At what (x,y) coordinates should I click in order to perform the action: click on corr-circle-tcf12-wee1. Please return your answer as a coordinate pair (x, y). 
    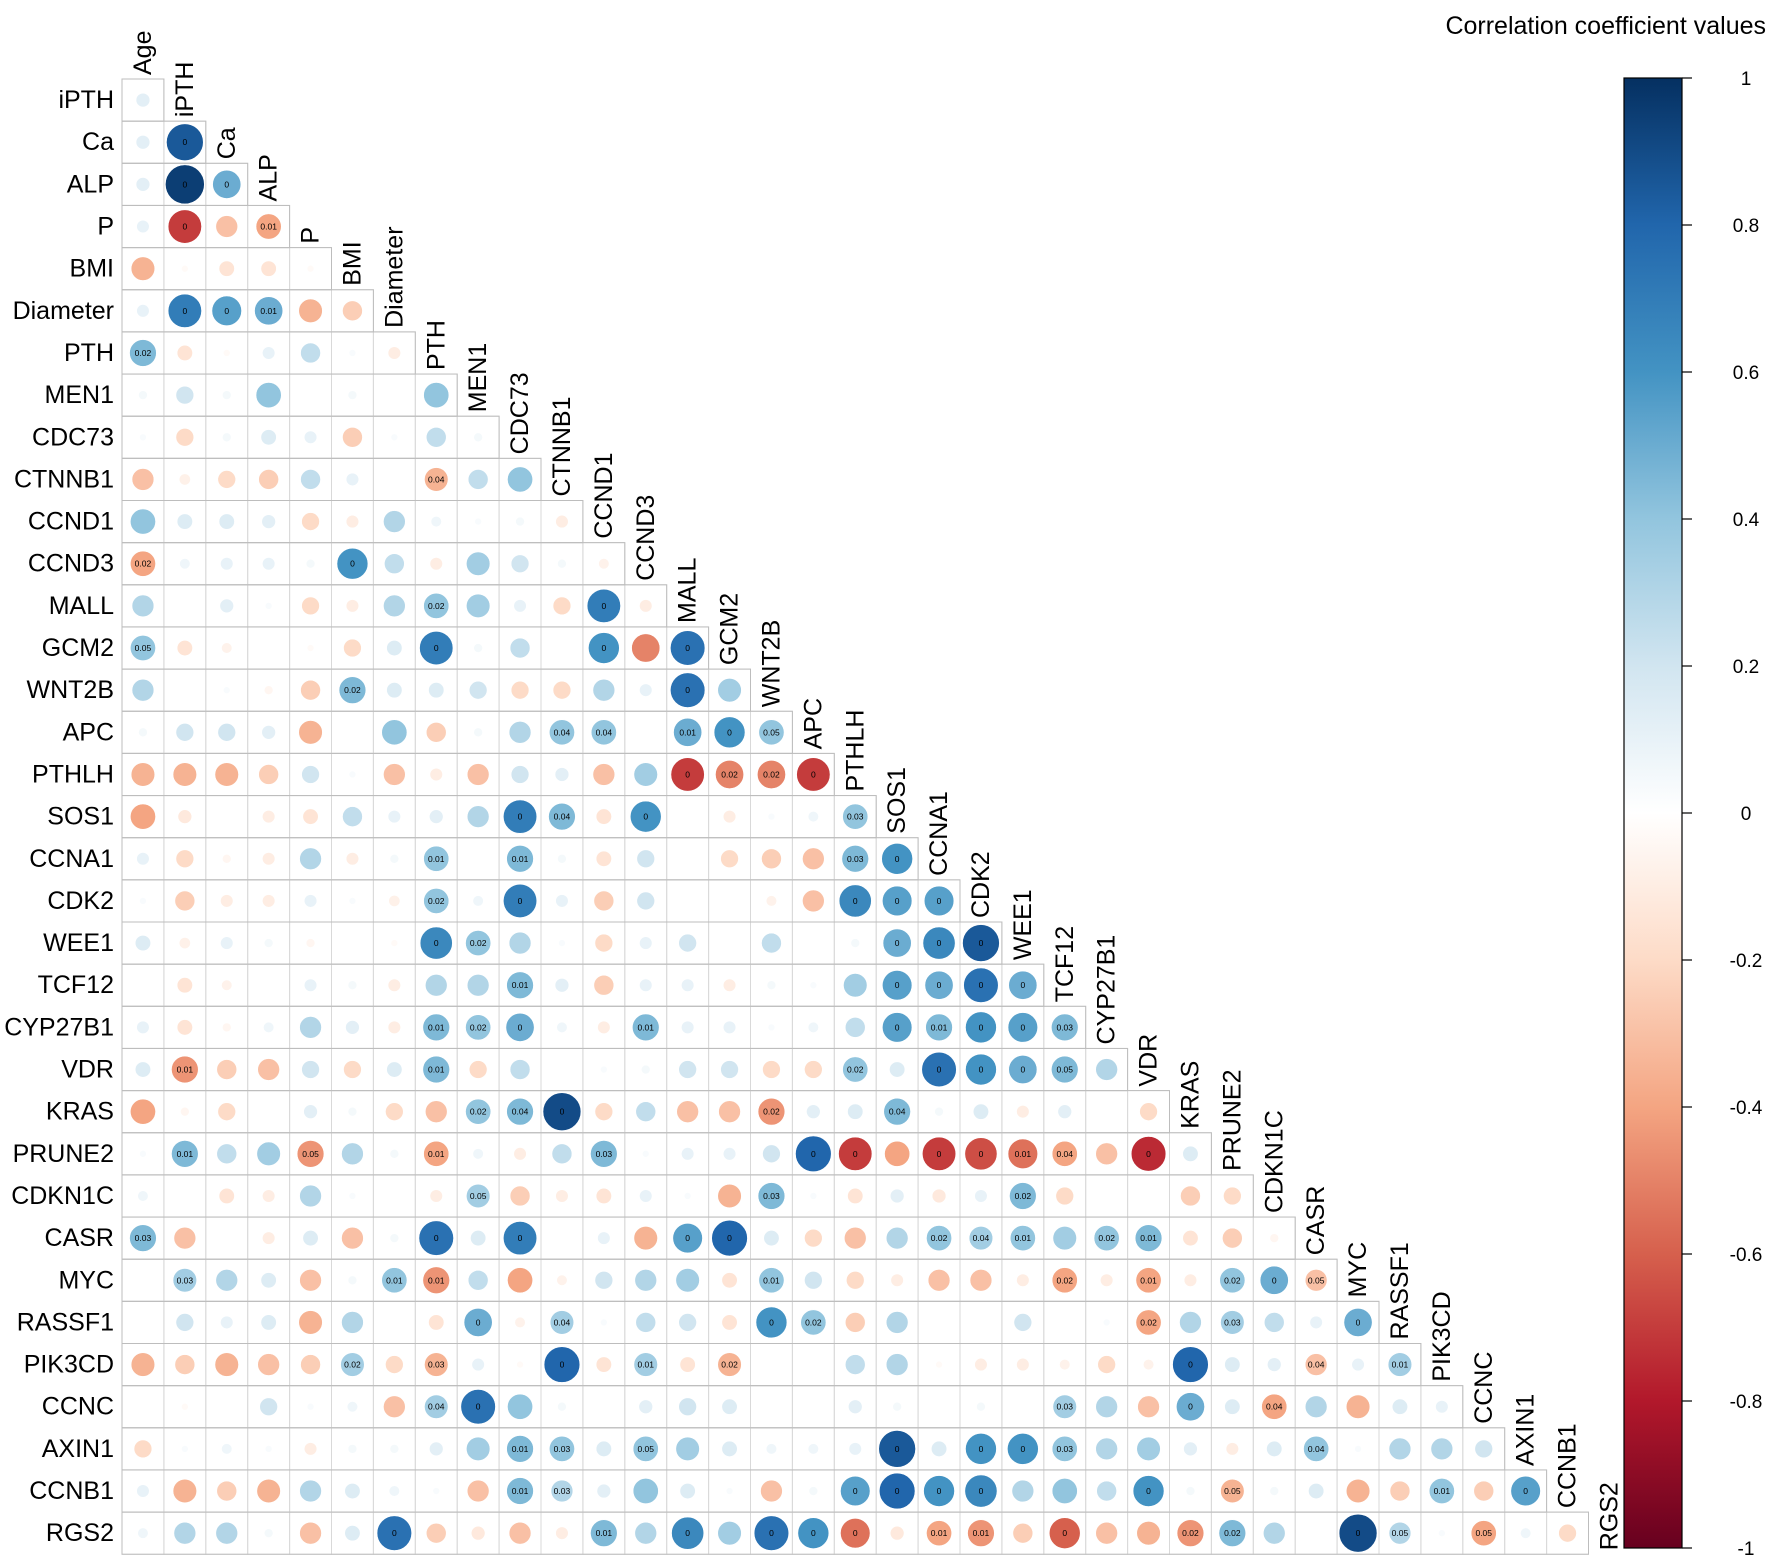
    Looking at the image, I should click on (1023, 985).